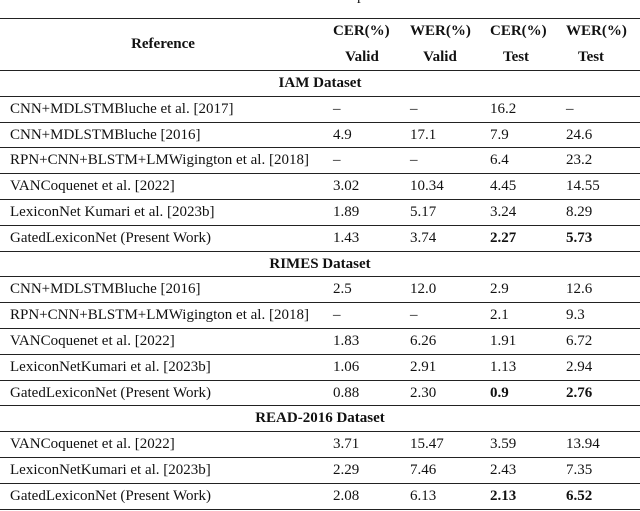  I want to click on value-cell: 2.94, so click(579, 366).